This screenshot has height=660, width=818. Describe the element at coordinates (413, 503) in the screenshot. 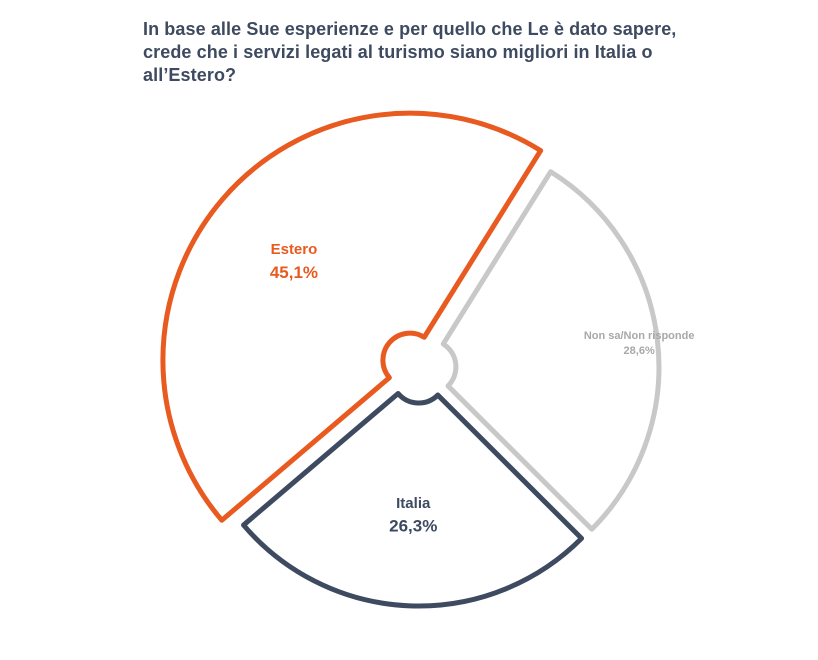

I see `slice-category-label: Italia` at that location.